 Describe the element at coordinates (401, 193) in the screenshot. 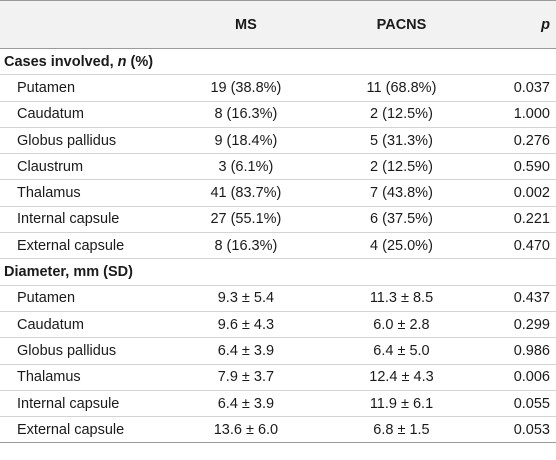

I see `pacns-value: 7 (43.8%)` at that location.